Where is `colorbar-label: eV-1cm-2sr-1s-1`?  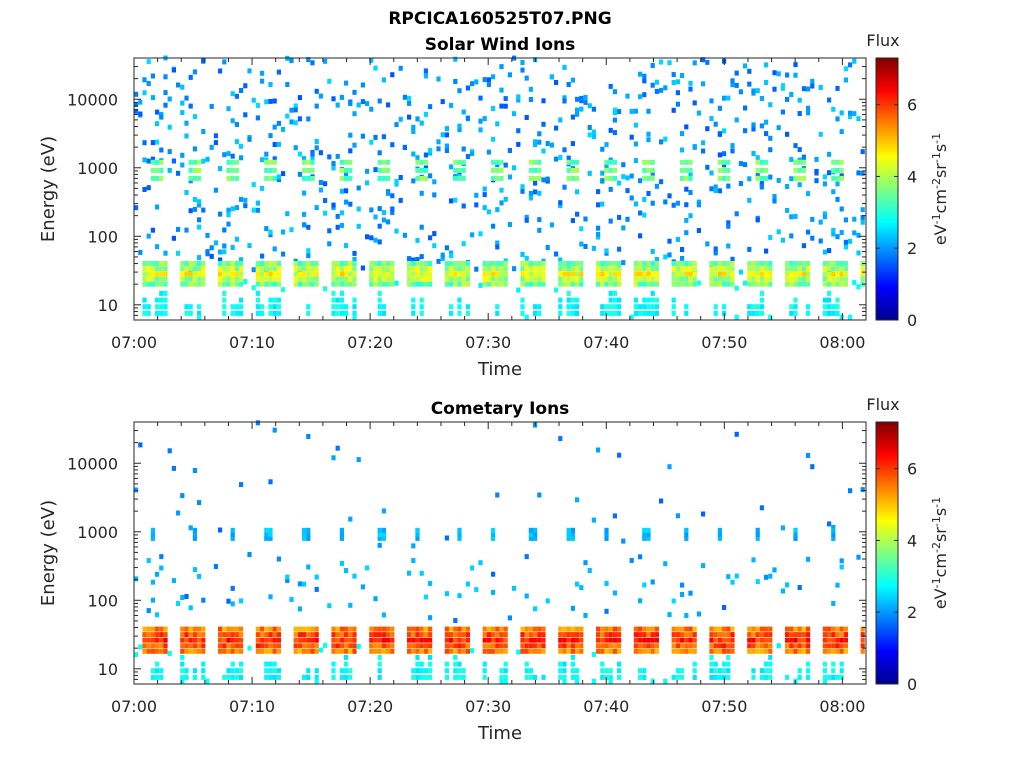 colorbar-label: eV-1cm-2sr-1s-1 is located at coordinates (940, 553).